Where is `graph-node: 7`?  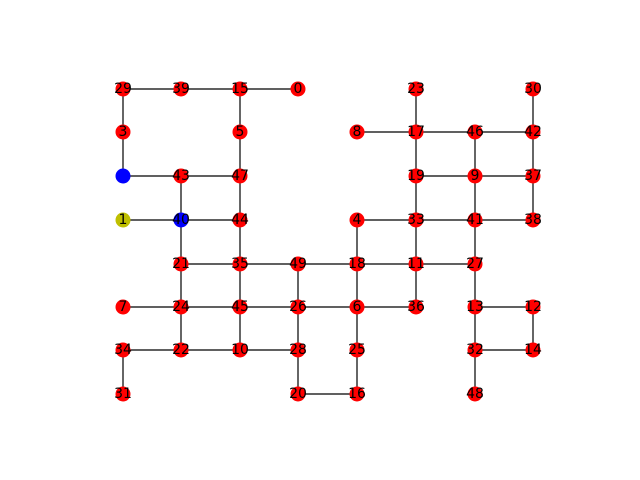 graph-node: 7 is located at coordinates (123, 307).